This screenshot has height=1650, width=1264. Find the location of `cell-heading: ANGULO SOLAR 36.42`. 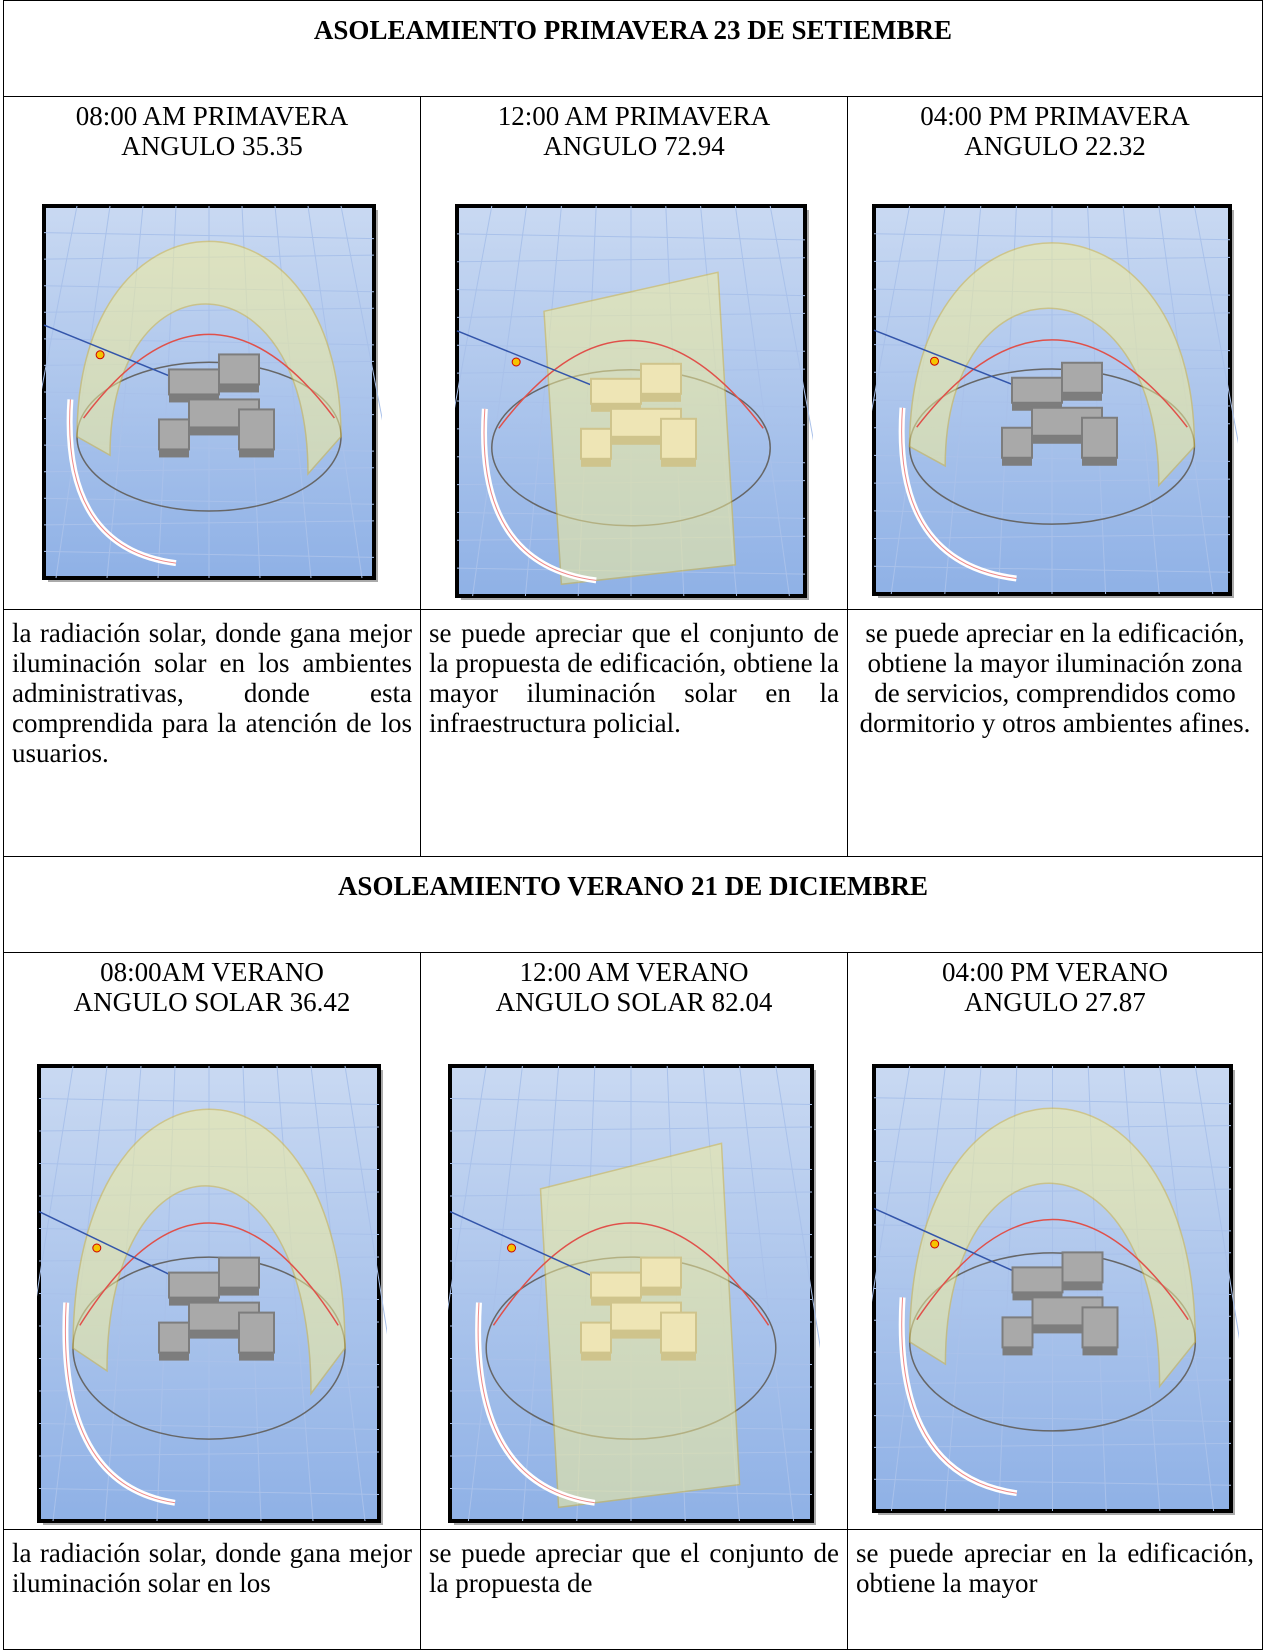

cell-heading: ANGULO SOLAR 36.42 is located at coordinates (212, 1002).